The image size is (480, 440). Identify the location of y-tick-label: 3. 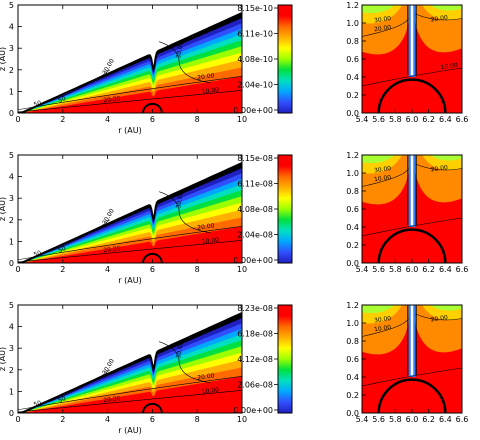
(11, 48).